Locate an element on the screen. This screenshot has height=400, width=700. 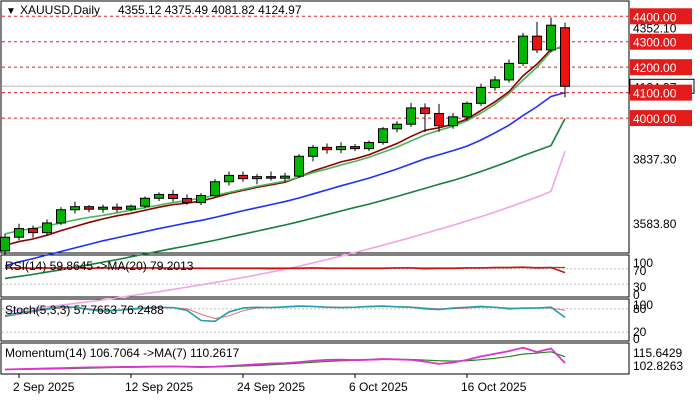
price-level-label: 4200.00 is located at coordinates (655, 68).